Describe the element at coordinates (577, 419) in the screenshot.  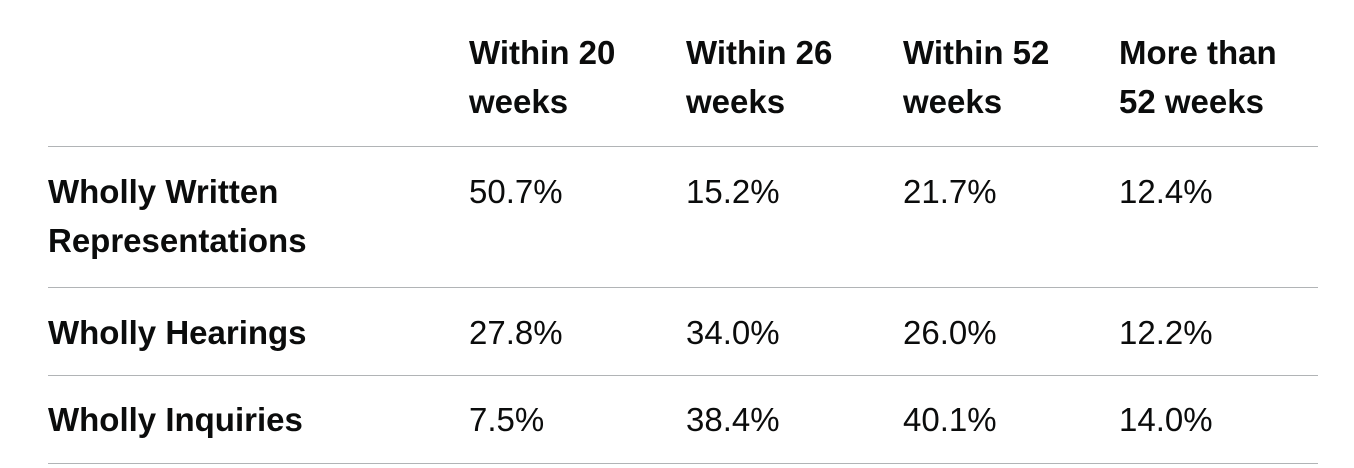
I see `table-cell: 7.5%` at that location.